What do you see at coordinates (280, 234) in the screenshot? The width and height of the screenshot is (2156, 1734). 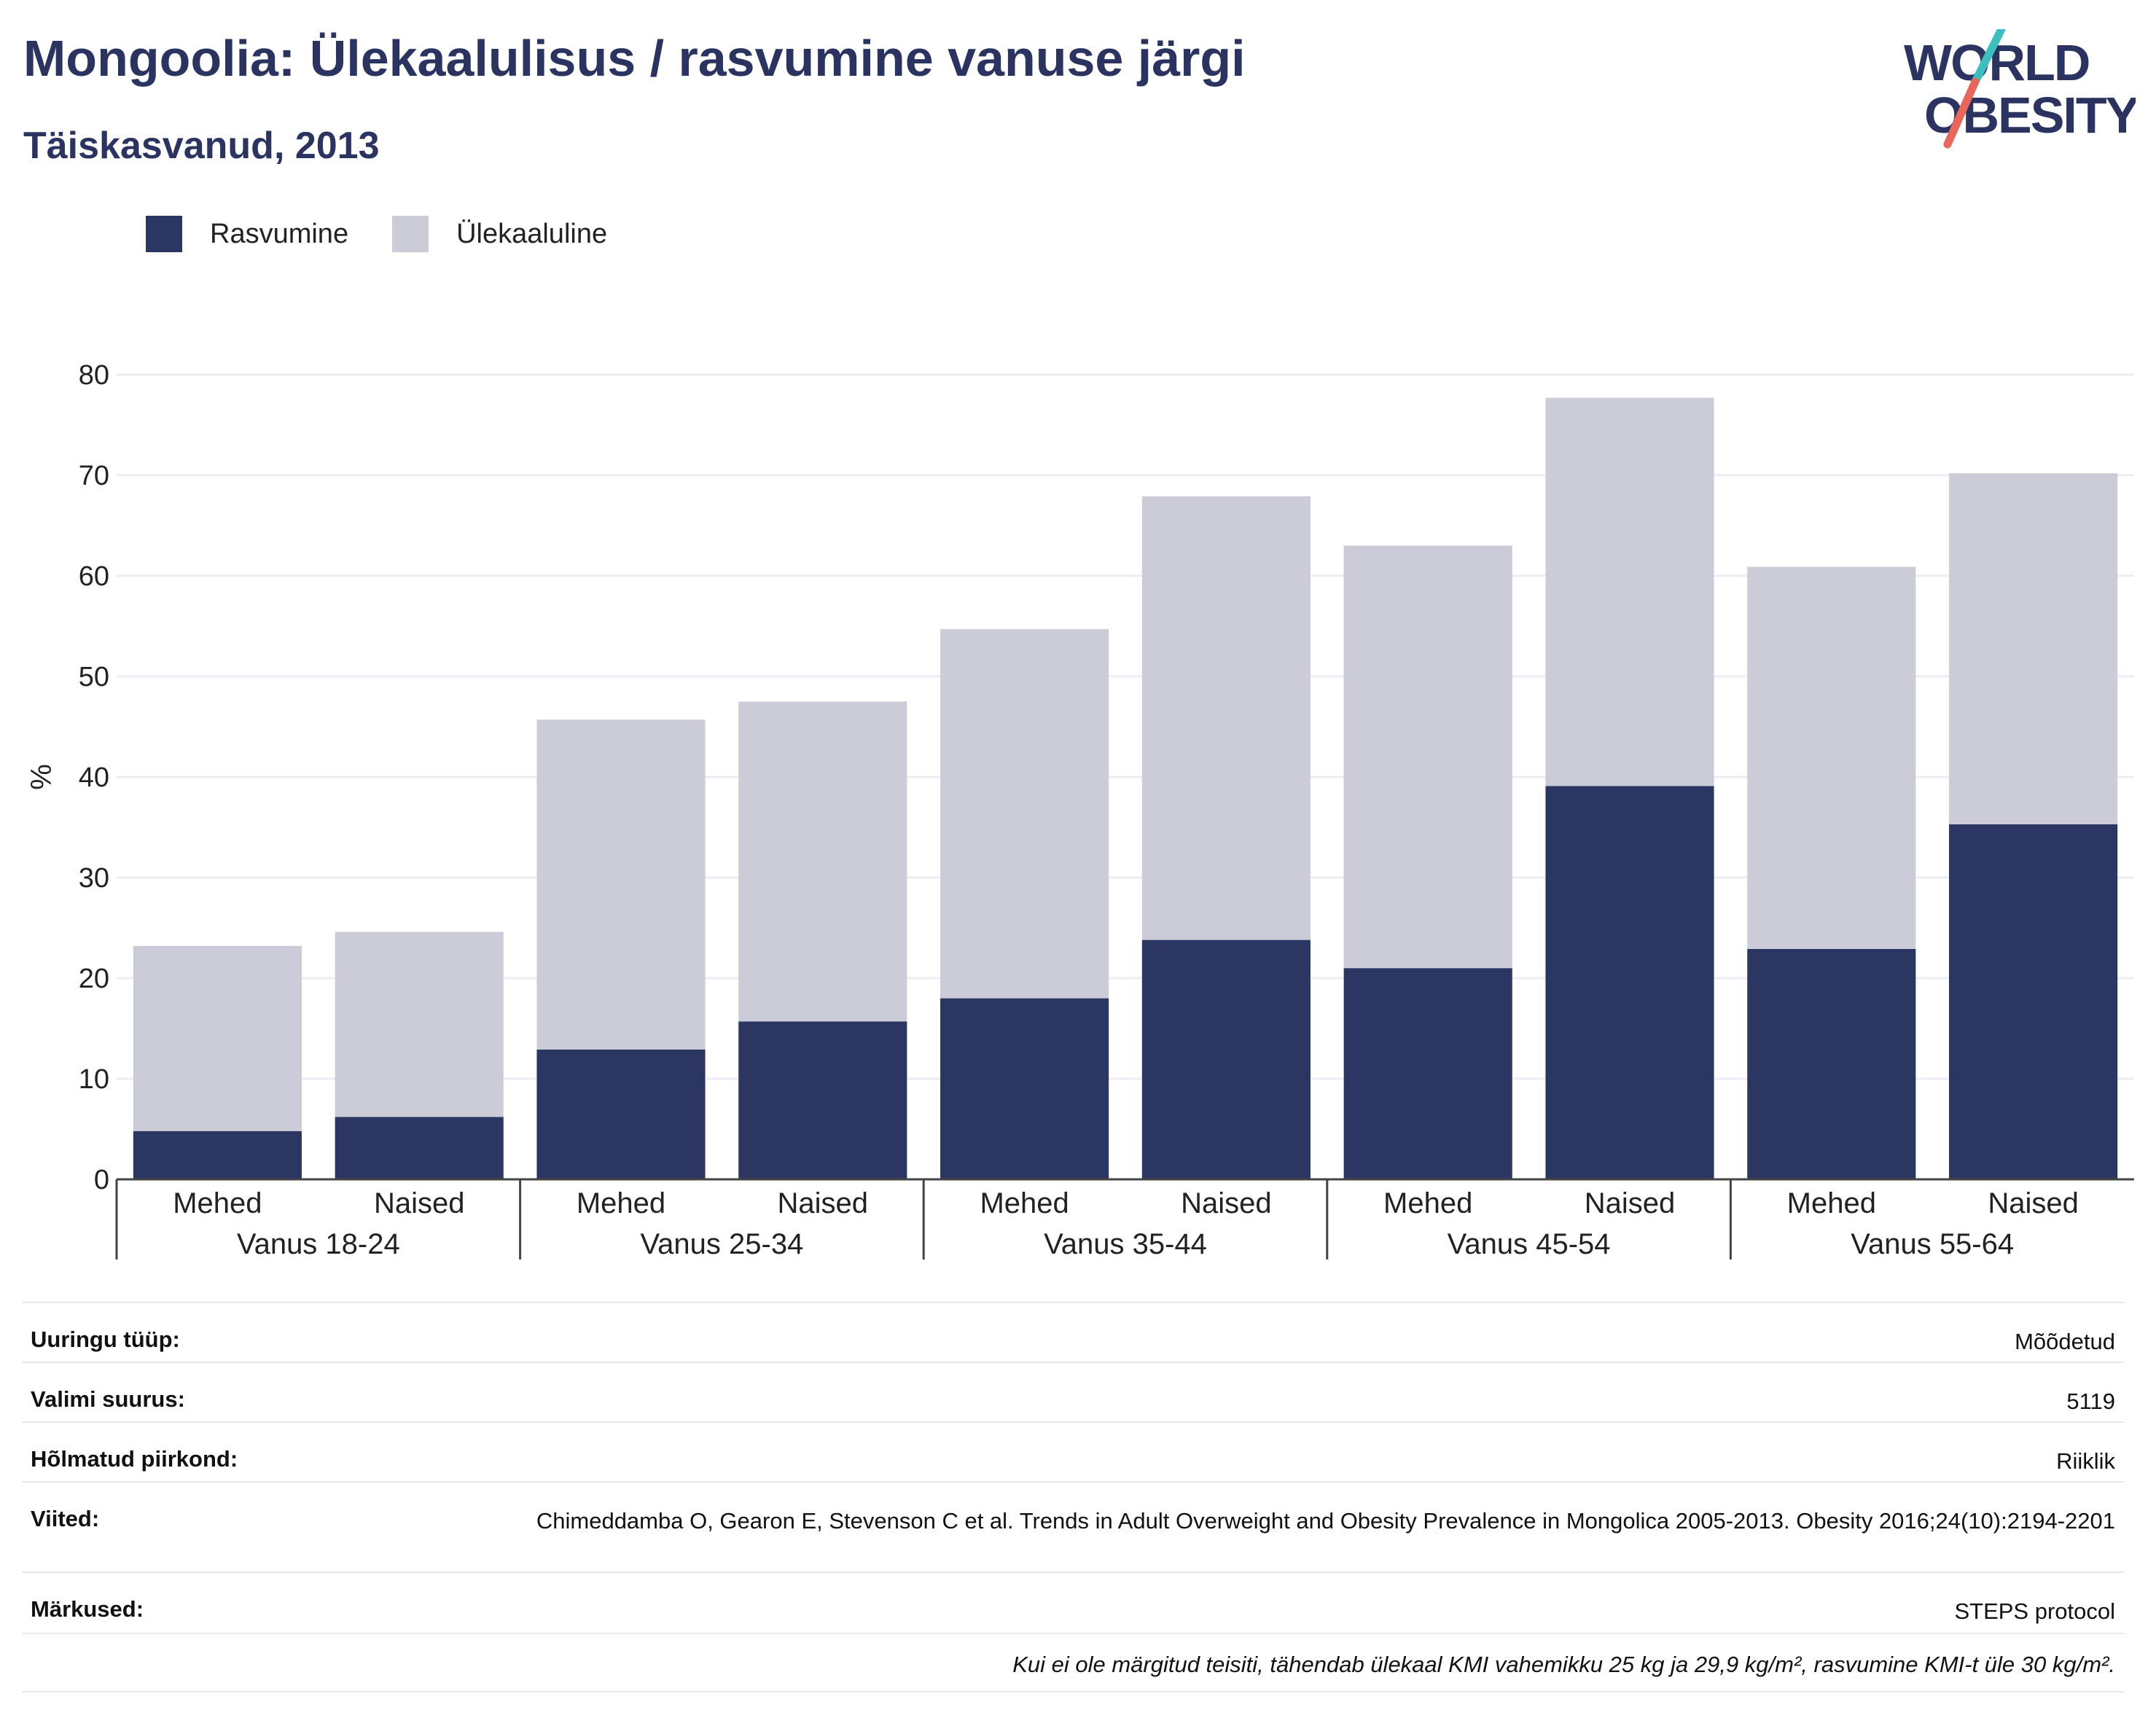 I see `legend-label-obesity: Rasvumine` at bounding box center [280, 234].